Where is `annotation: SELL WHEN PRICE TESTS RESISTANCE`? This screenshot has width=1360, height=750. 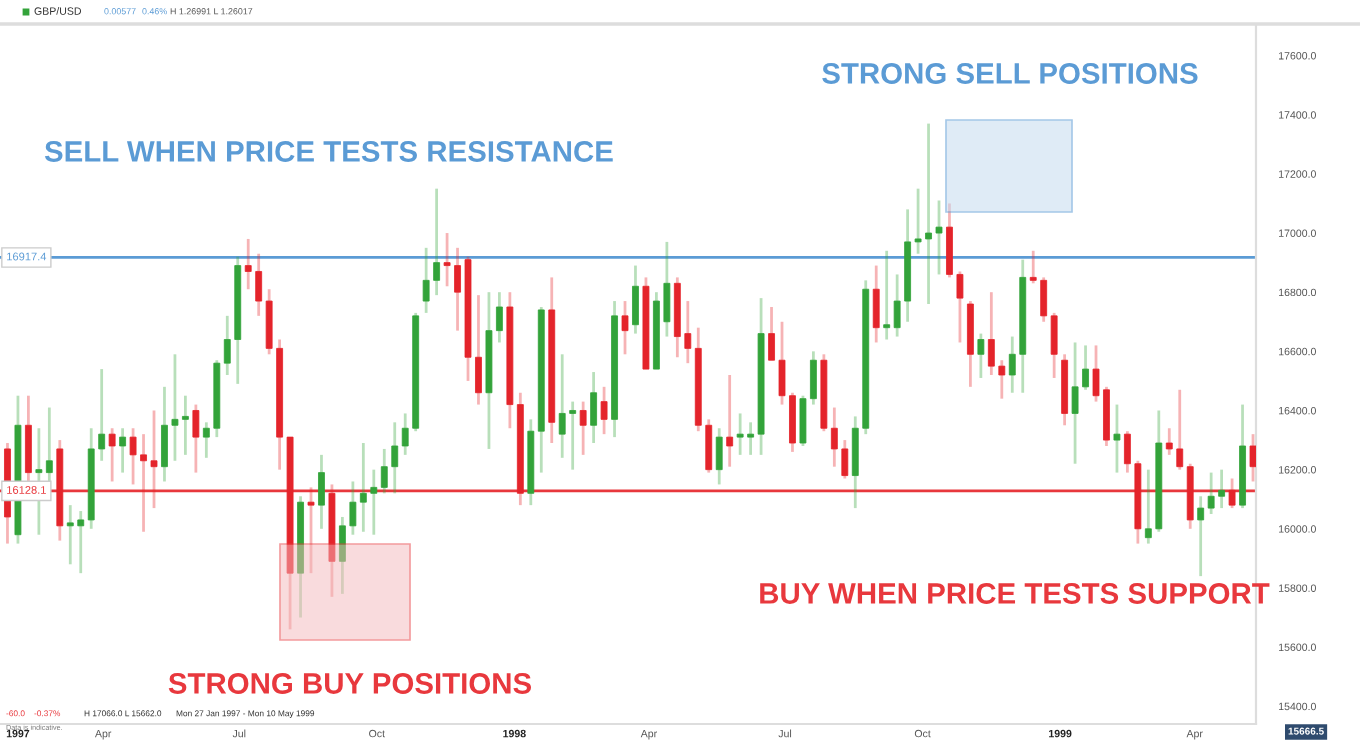 annotation: SELL WHEN PRICE TESTS RESISTANCE is located at coordinates (328, 151).